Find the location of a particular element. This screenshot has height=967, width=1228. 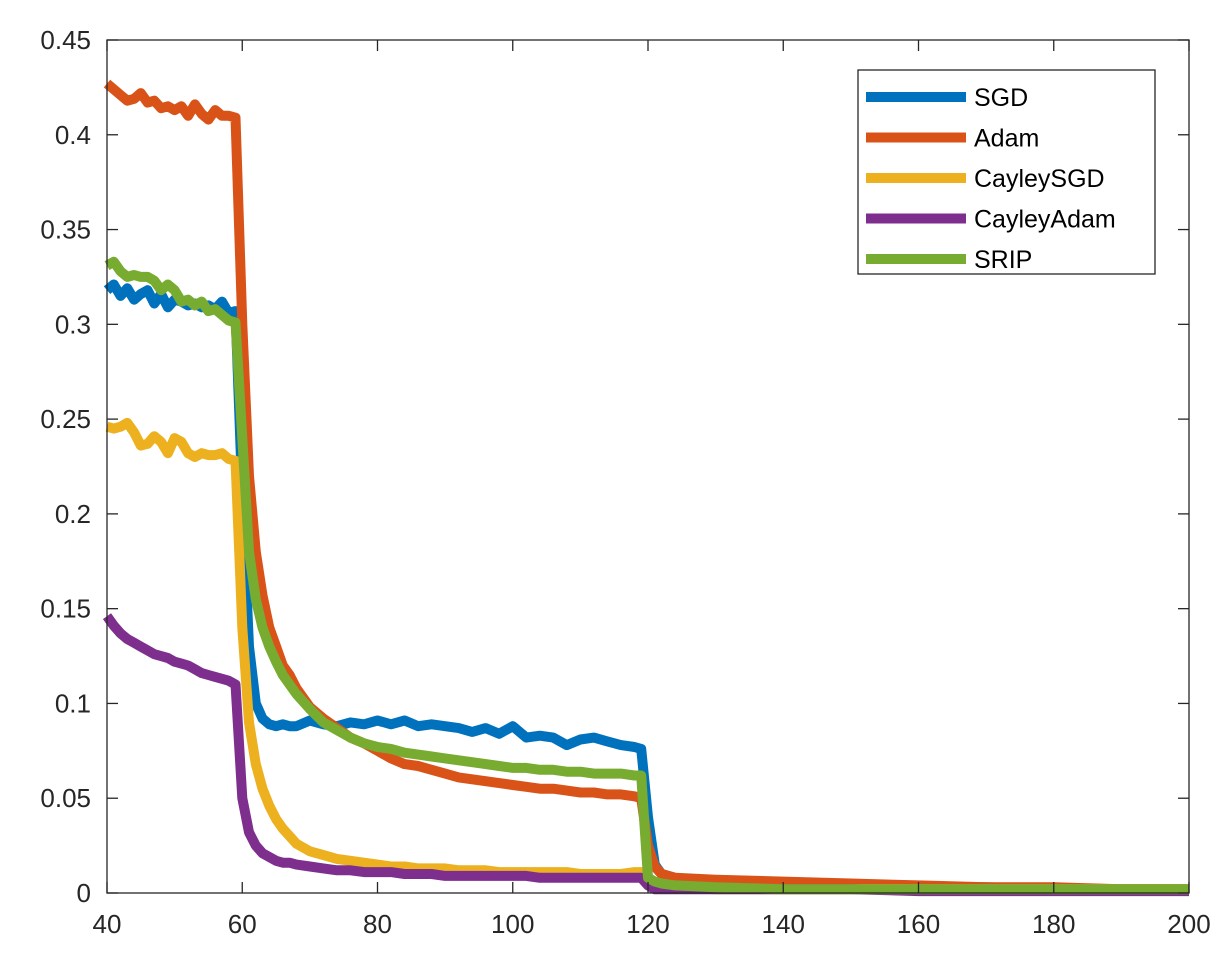

y-tick-label: 0 is located at coordinates (84, 893).